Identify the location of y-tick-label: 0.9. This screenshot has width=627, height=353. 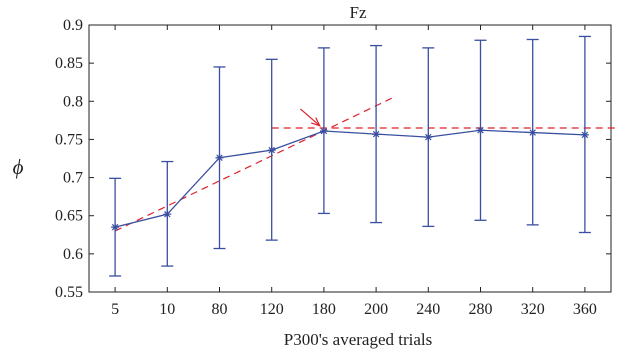
(73, 25).